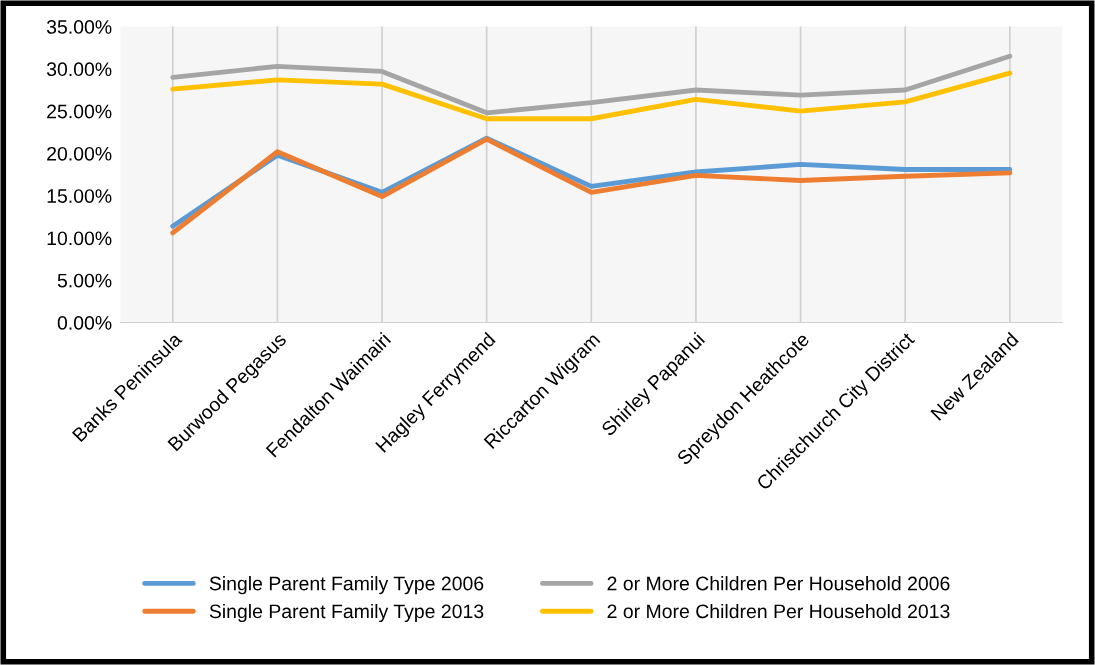 This screenshot has width=1095, height=665. What do you see at coordinates (346, 585) in the screenshot?
I see `legend-label: Single Parent Family Type 2006` at bounding box center [346, 585].